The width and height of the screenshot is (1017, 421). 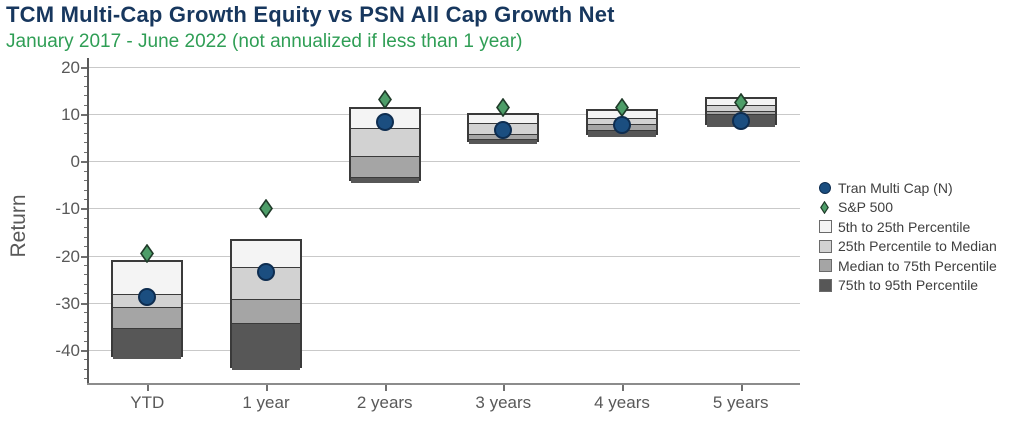 I want to click on x-tick-label: 5 years, so click(x=740, y=402).